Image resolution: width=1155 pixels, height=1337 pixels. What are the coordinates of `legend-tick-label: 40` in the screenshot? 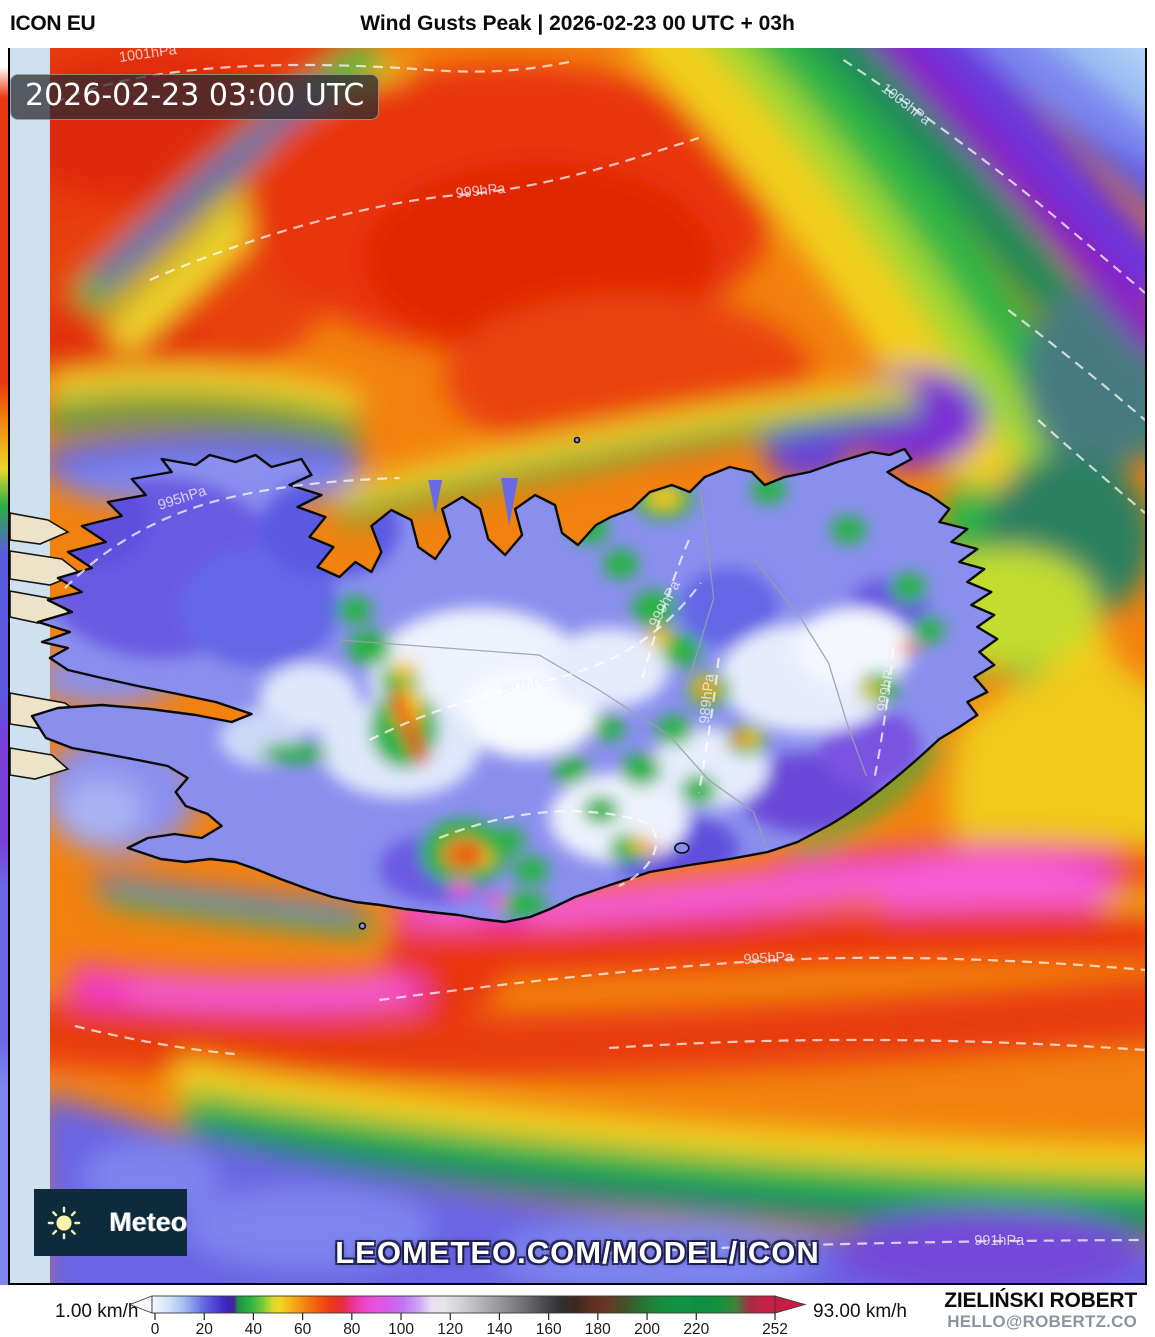 It's located at (254, 1329).